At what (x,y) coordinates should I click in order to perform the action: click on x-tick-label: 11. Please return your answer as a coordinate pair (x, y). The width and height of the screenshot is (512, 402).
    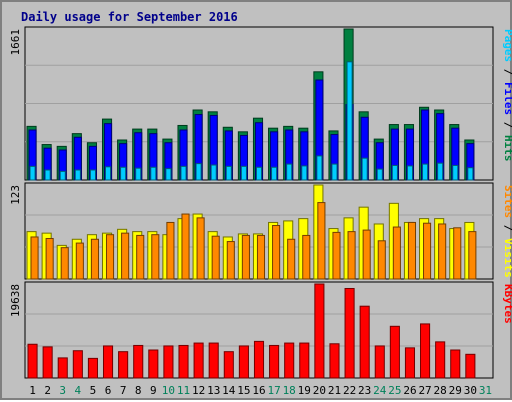
    Looking at the image, I should click on (183, 390).